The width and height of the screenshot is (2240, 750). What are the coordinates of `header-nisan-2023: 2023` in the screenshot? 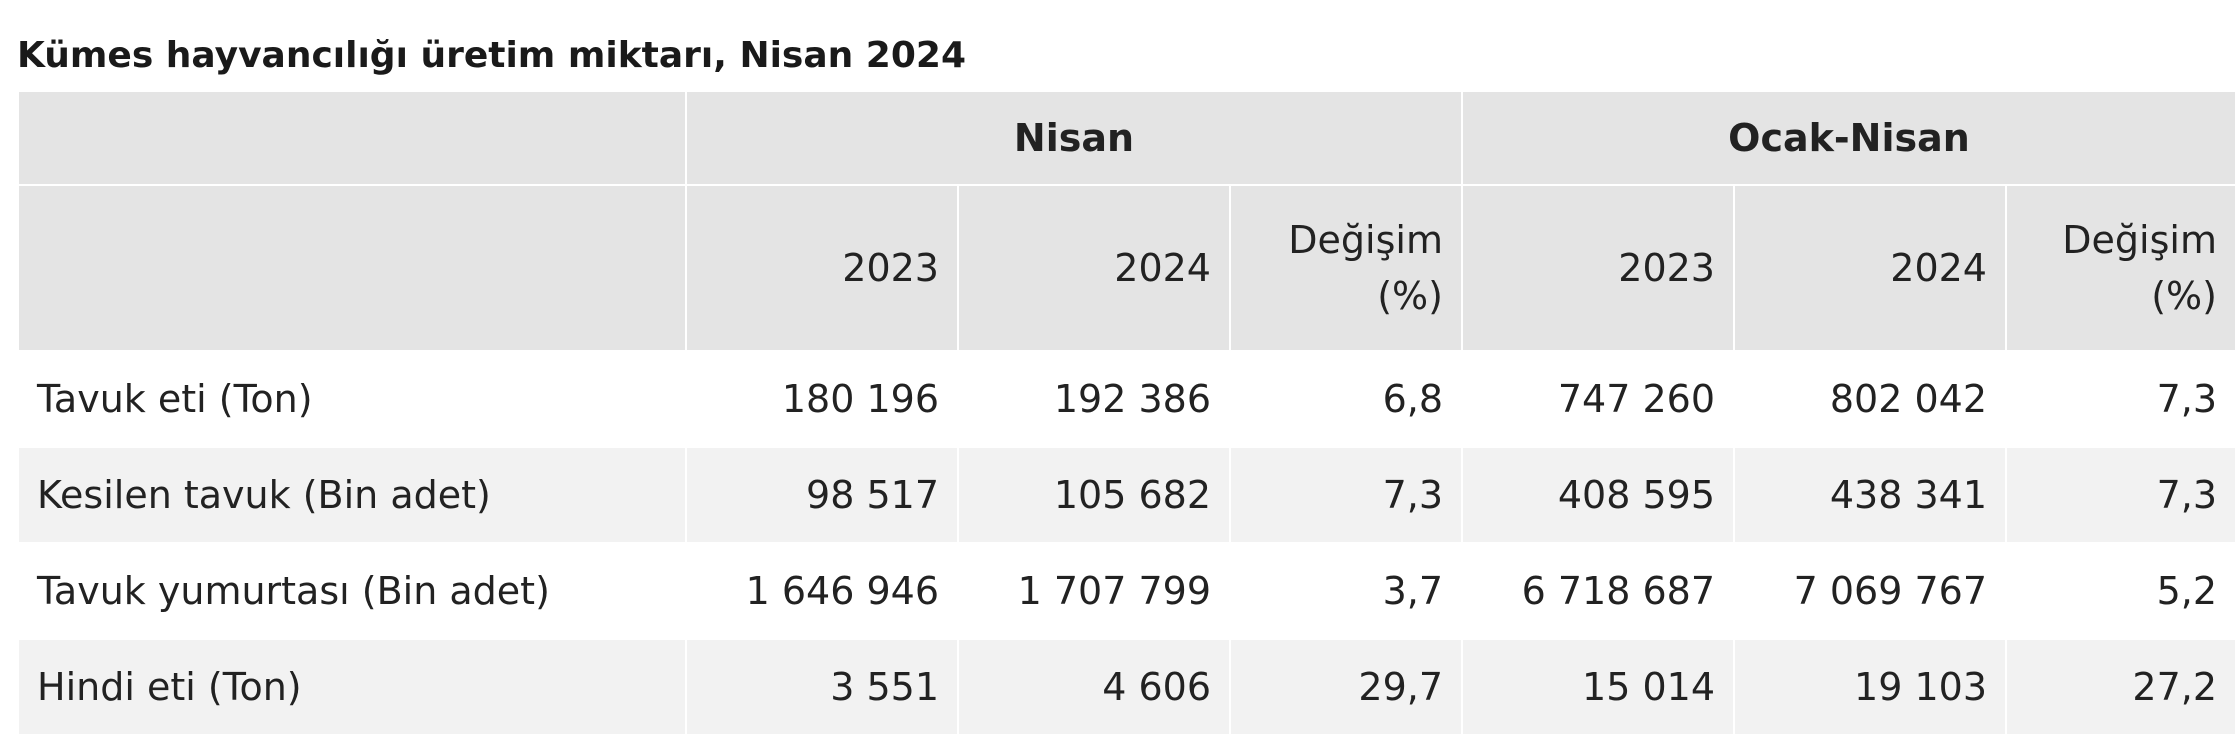 It's located at (822, 268).